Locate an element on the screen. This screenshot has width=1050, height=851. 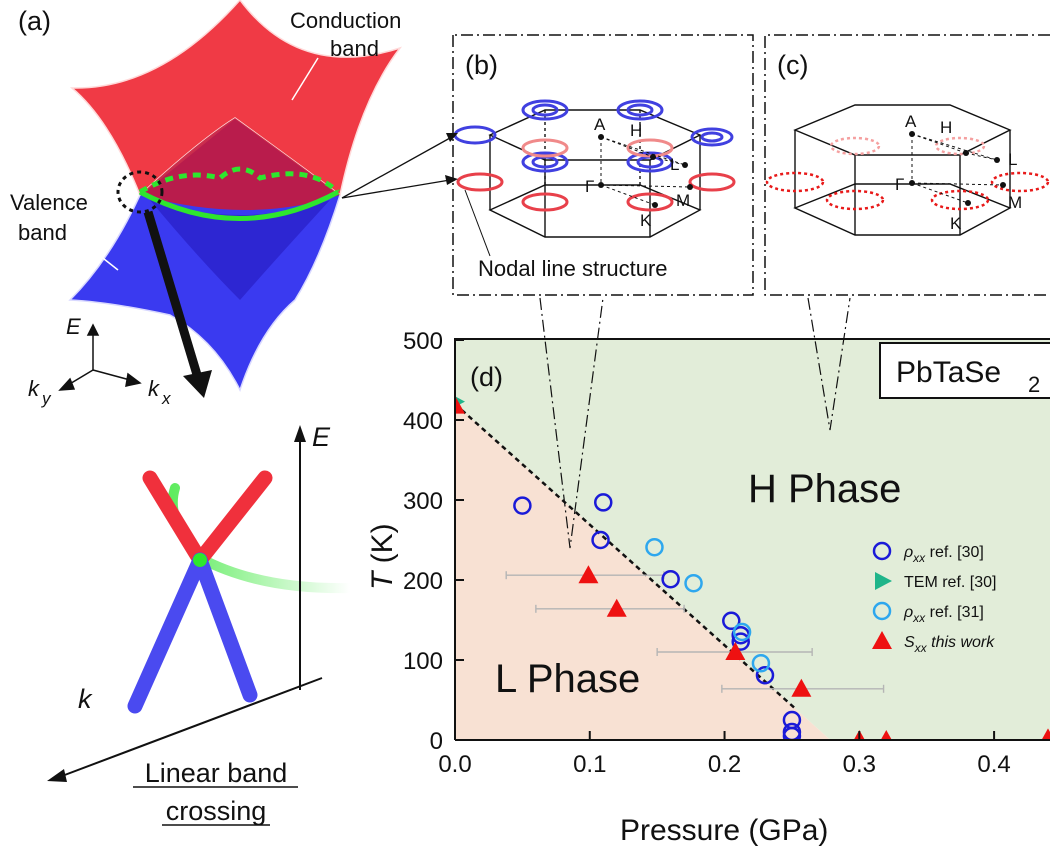
legend-label: ρxx ref. [30] is located at coordinates (943, 554).